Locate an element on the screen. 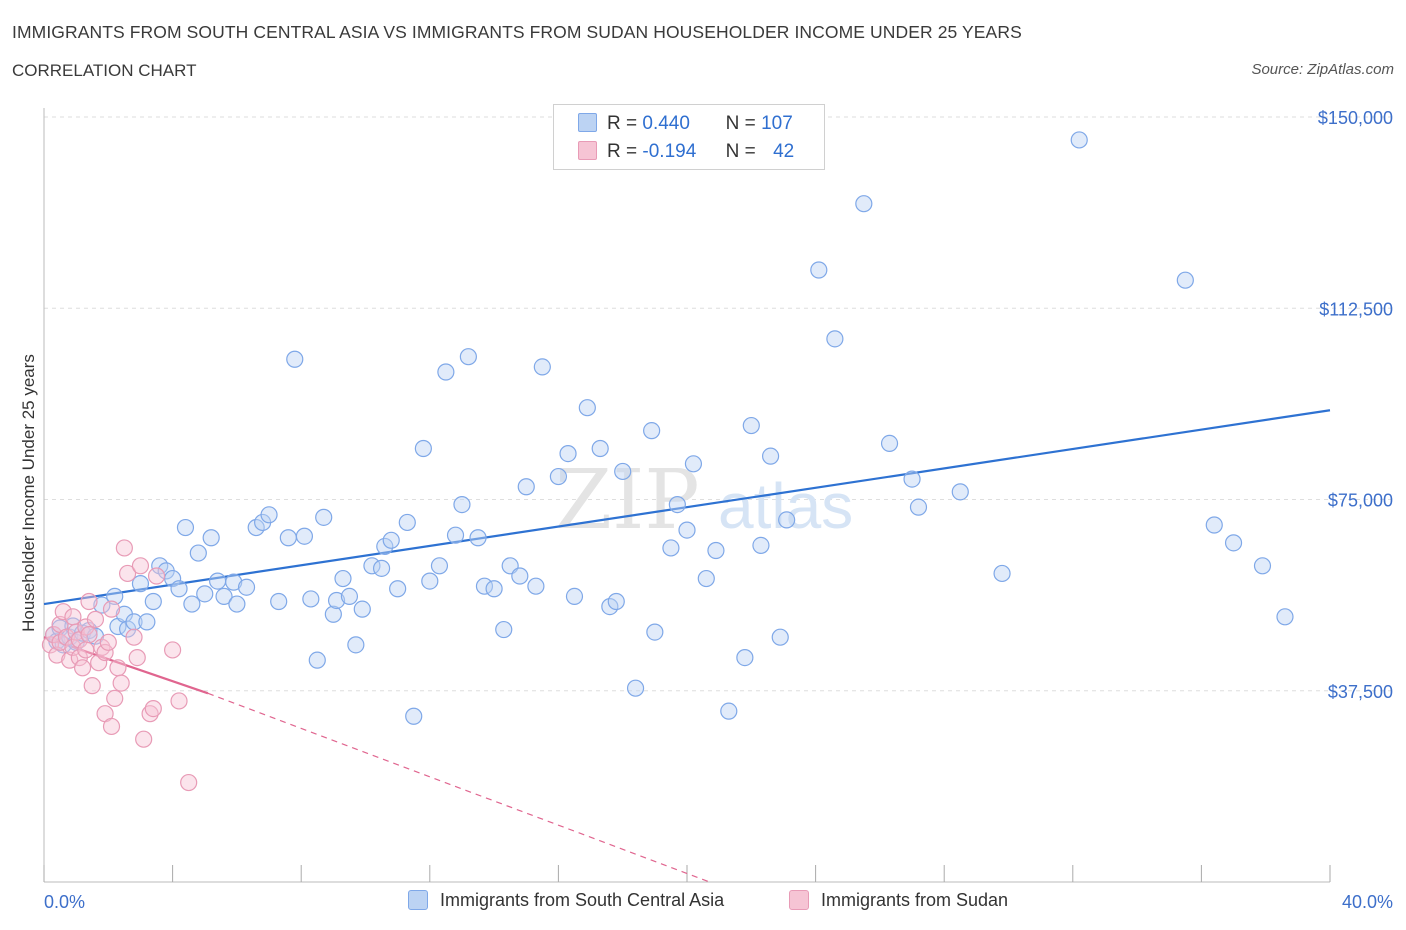 Image resolution: width=1406 pixels, height=930 pixels. bottom-legend-sudan: Immigrants from Sudan is located at coordinates (898, 900).